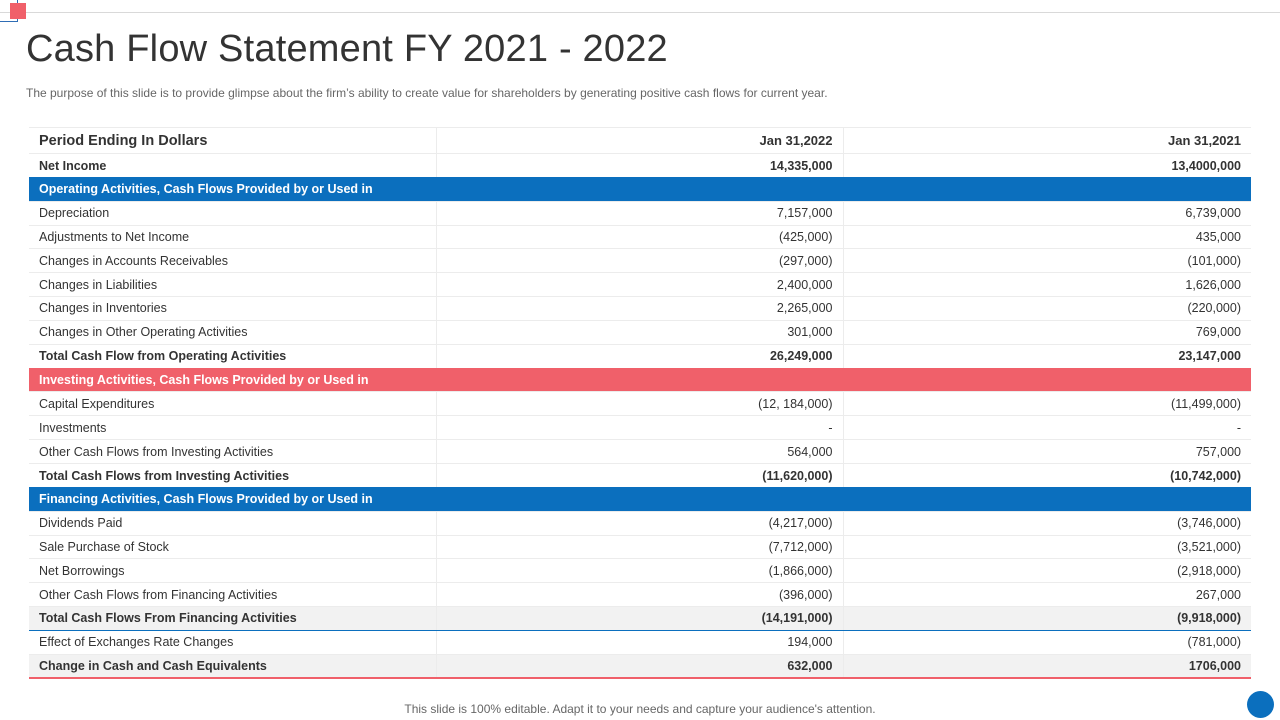  What do you see at coordinates (1047, 356) in the screenshot?
I see `value-2021: 23,147,000` at bounding box center [1047, 356].